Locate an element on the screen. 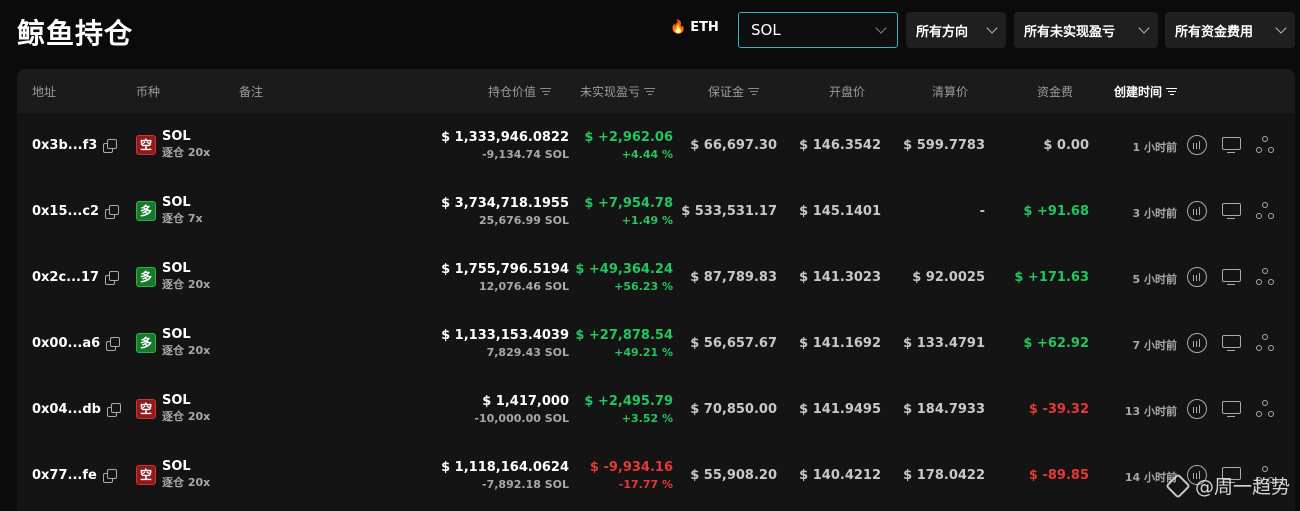  side-badge: 空 is located at coordinates (146, 474).